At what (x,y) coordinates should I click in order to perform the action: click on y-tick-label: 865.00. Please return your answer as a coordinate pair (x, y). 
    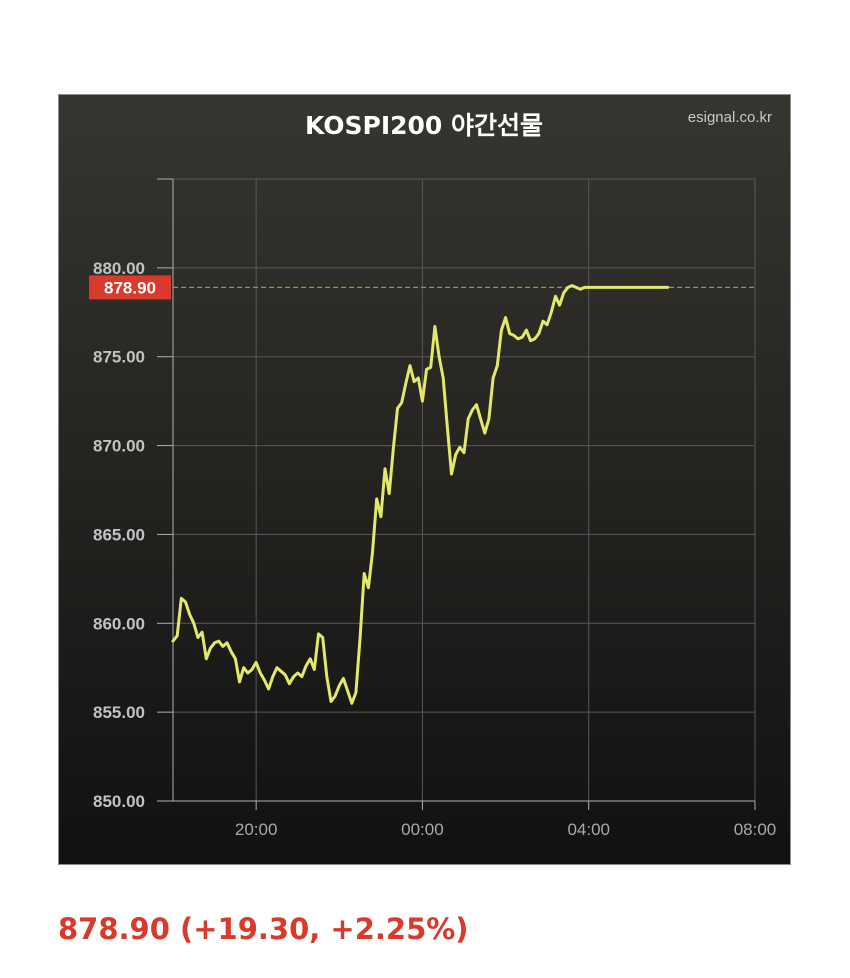
    Looking at the image, I should click on (119, 534).